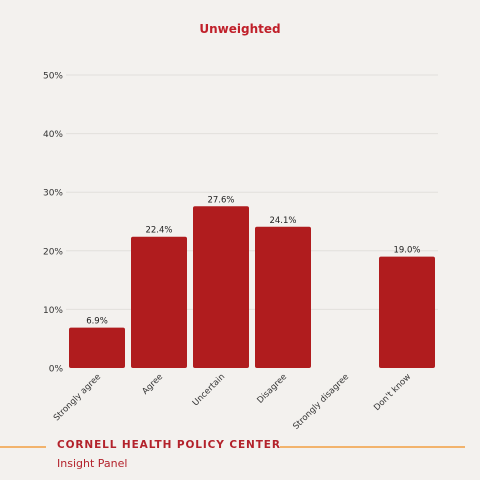 The width and height of the screenshot is (480, 480). What do you see at coordinates (53, 135) in the screenshot?
I see `y-tick-label-40: 40%` at bounding box center [53, 135].